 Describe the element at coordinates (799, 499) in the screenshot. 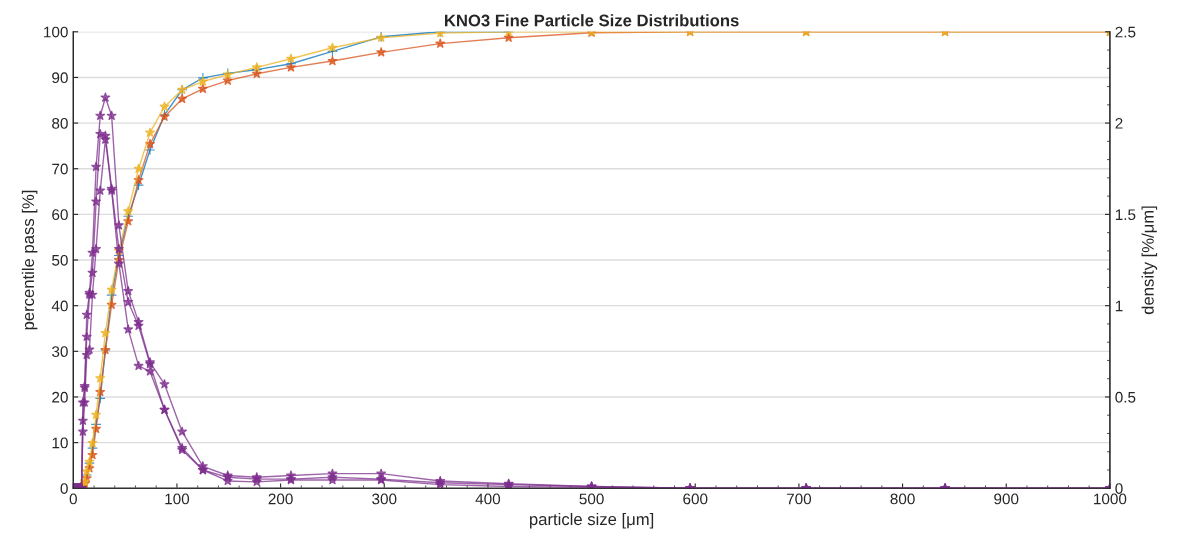

I see `x-tick-label: 700` at that location.